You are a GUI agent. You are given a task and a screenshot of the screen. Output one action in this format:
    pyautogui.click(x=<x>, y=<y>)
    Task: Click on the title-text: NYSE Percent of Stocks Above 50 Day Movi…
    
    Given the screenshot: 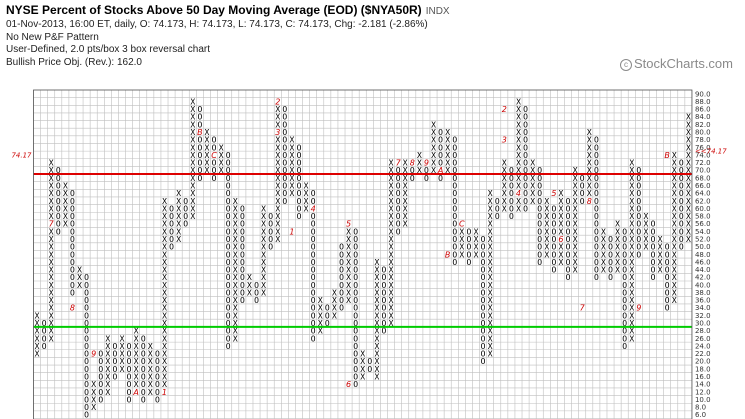 What is the action you would take?
    pyautogui.click(x=214, y=10)
    